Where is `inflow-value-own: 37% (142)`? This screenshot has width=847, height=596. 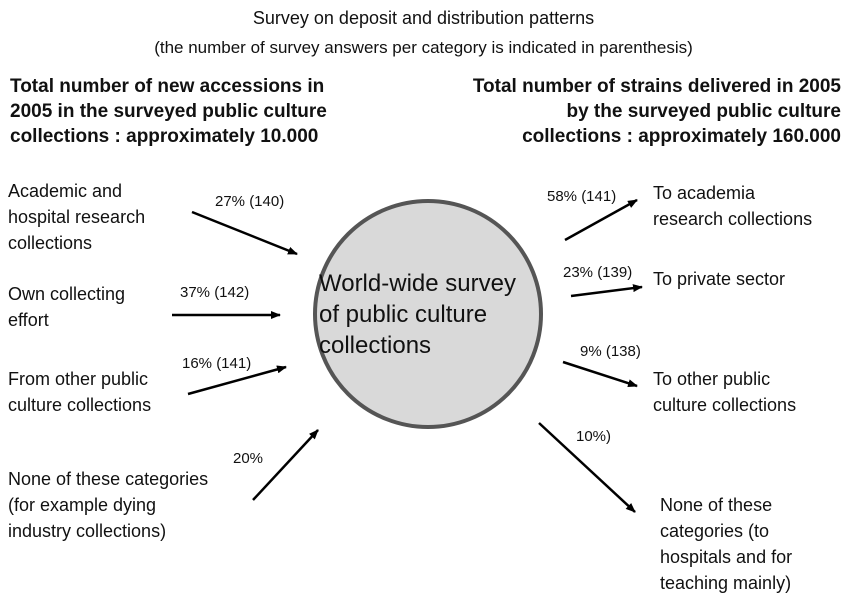
inflow-value-own: 37% (142) is located at coordinates (215, 292).